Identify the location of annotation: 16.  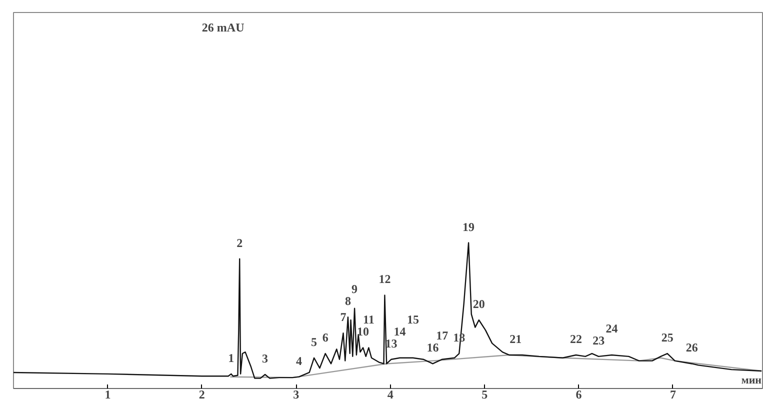
(432, 347).